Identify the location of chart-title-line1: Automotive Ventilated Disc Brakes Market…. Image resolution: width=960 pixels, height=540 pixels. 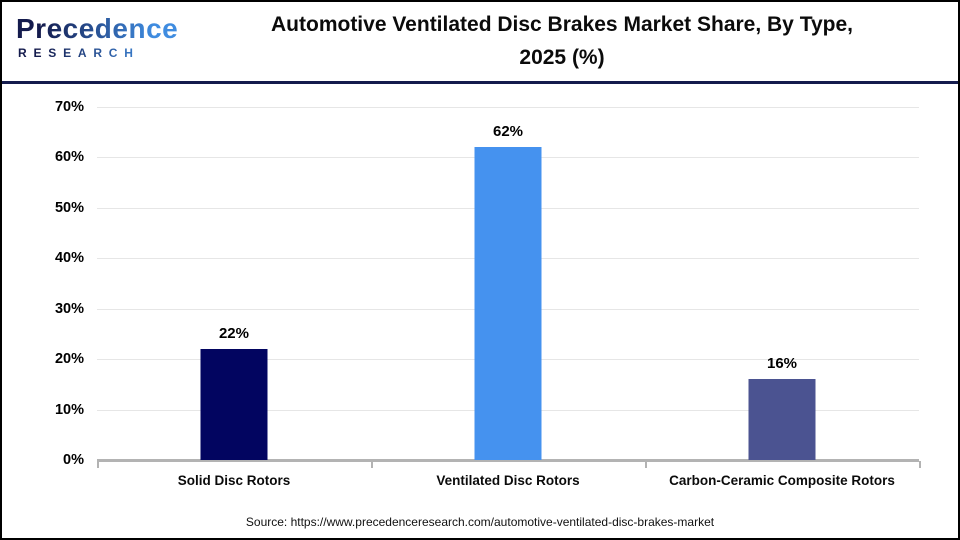
(562, 24).